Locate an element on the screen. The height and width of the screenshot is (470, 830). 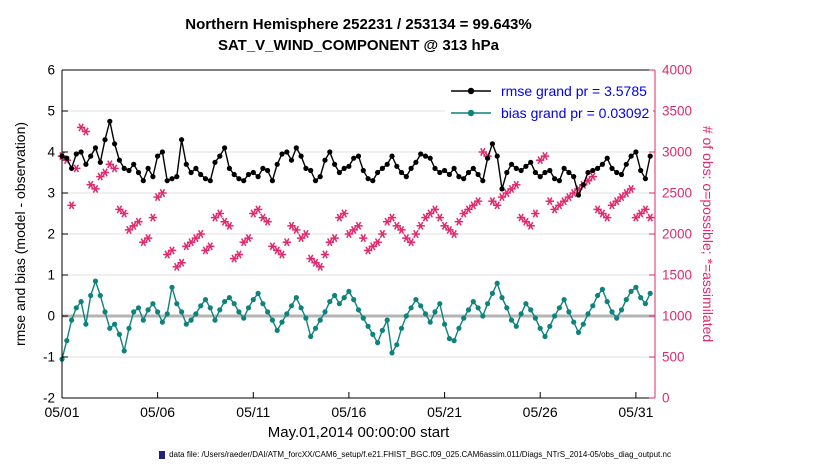
svg-text: 2 is located at coordinates (51, 234).